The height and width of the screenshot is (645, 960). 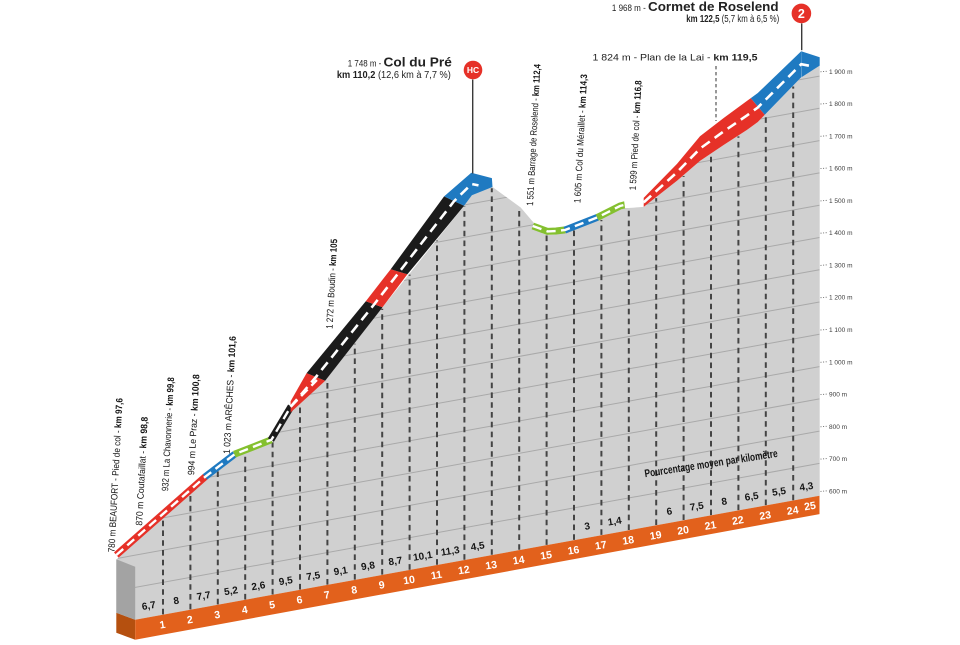 I want to click on svg-text: 1 000 m, so click(x=841, y=362).